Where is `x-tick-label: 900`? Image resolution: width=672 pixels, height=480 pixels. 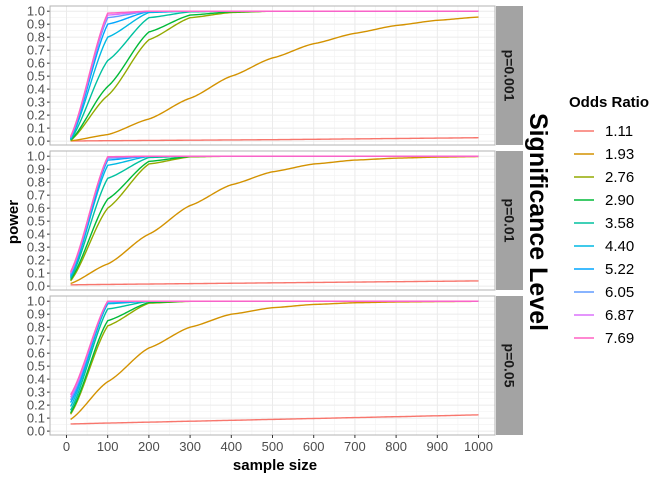
x-tick-label: 900 is located at coordinates (437, 446).